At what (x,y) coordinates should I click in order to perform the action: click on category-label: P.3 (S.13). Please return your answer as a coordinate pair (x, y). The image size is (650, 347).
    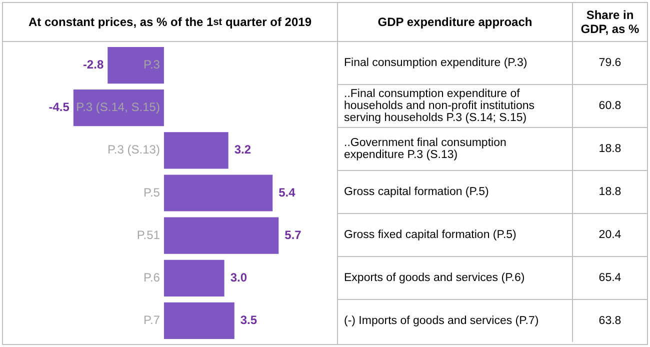
    Looking at the image, I should click on (133, 149).